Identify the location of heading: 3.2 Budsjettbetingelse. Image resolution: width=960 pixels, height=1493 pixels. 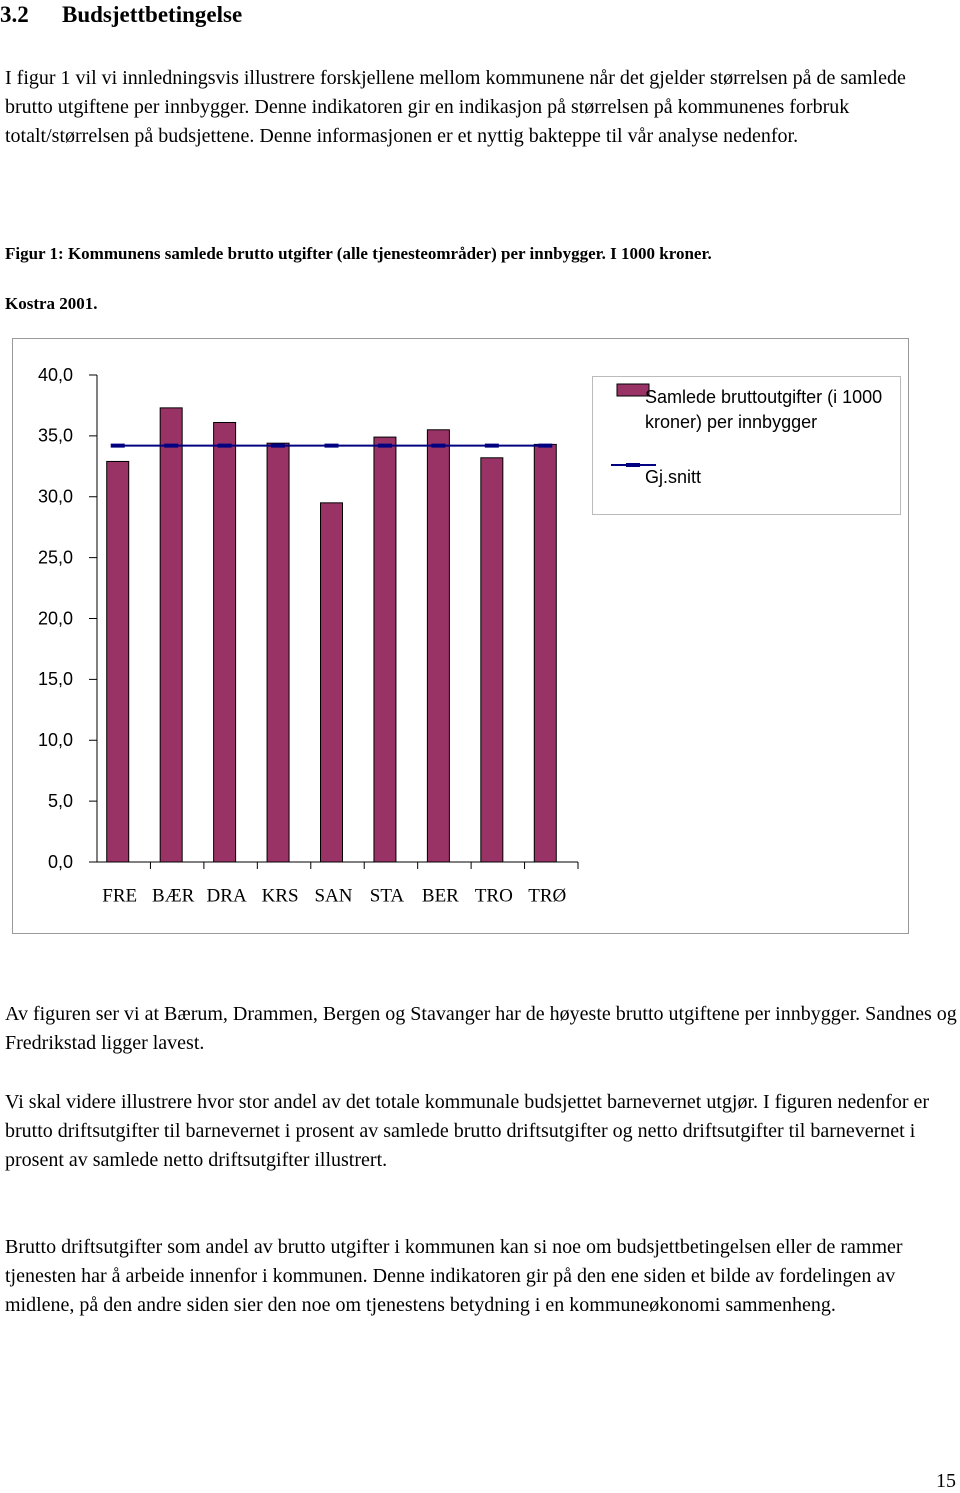
(121, 15).